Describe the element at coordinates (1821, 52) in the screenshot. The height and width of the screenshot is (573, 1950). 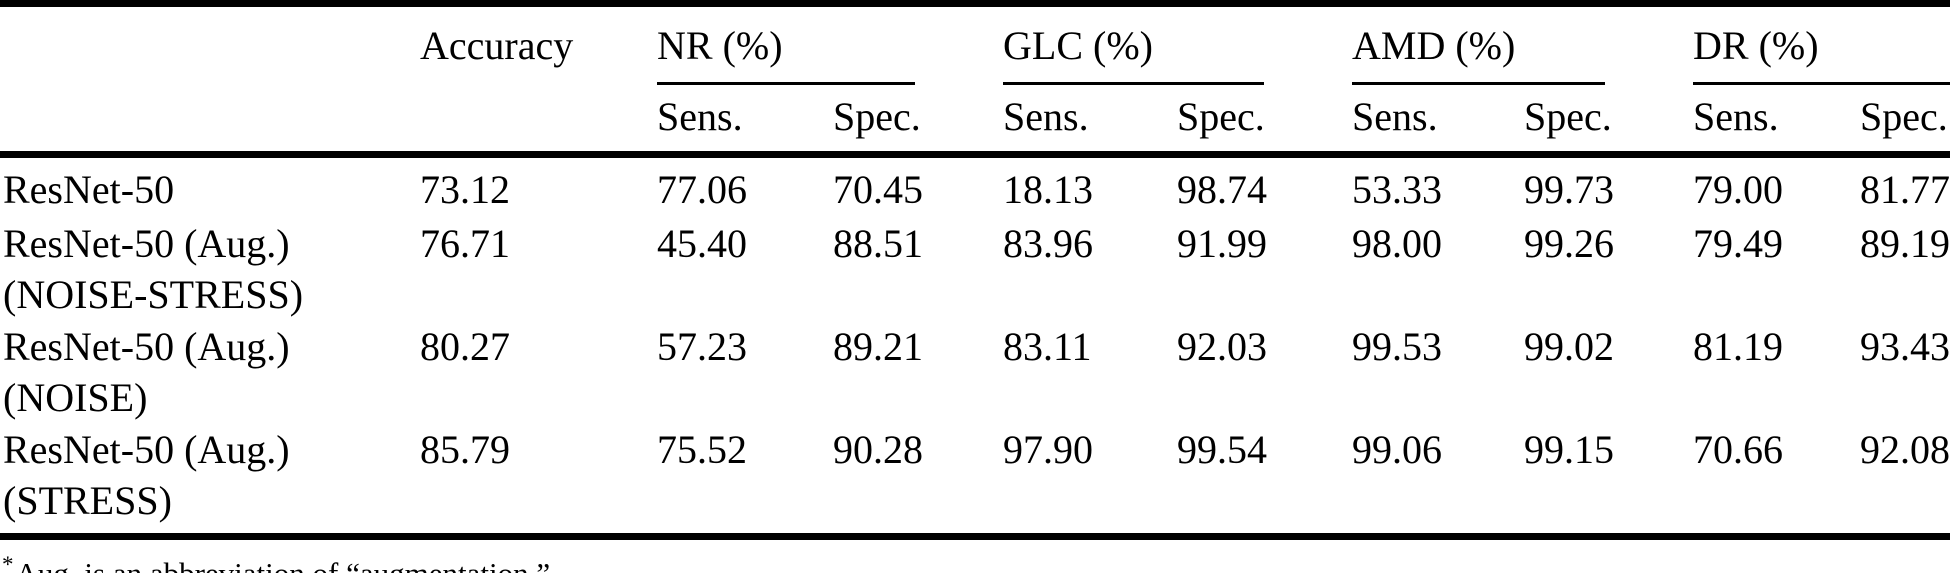
I see `group-header-dr-label: DR (%)` at that location.